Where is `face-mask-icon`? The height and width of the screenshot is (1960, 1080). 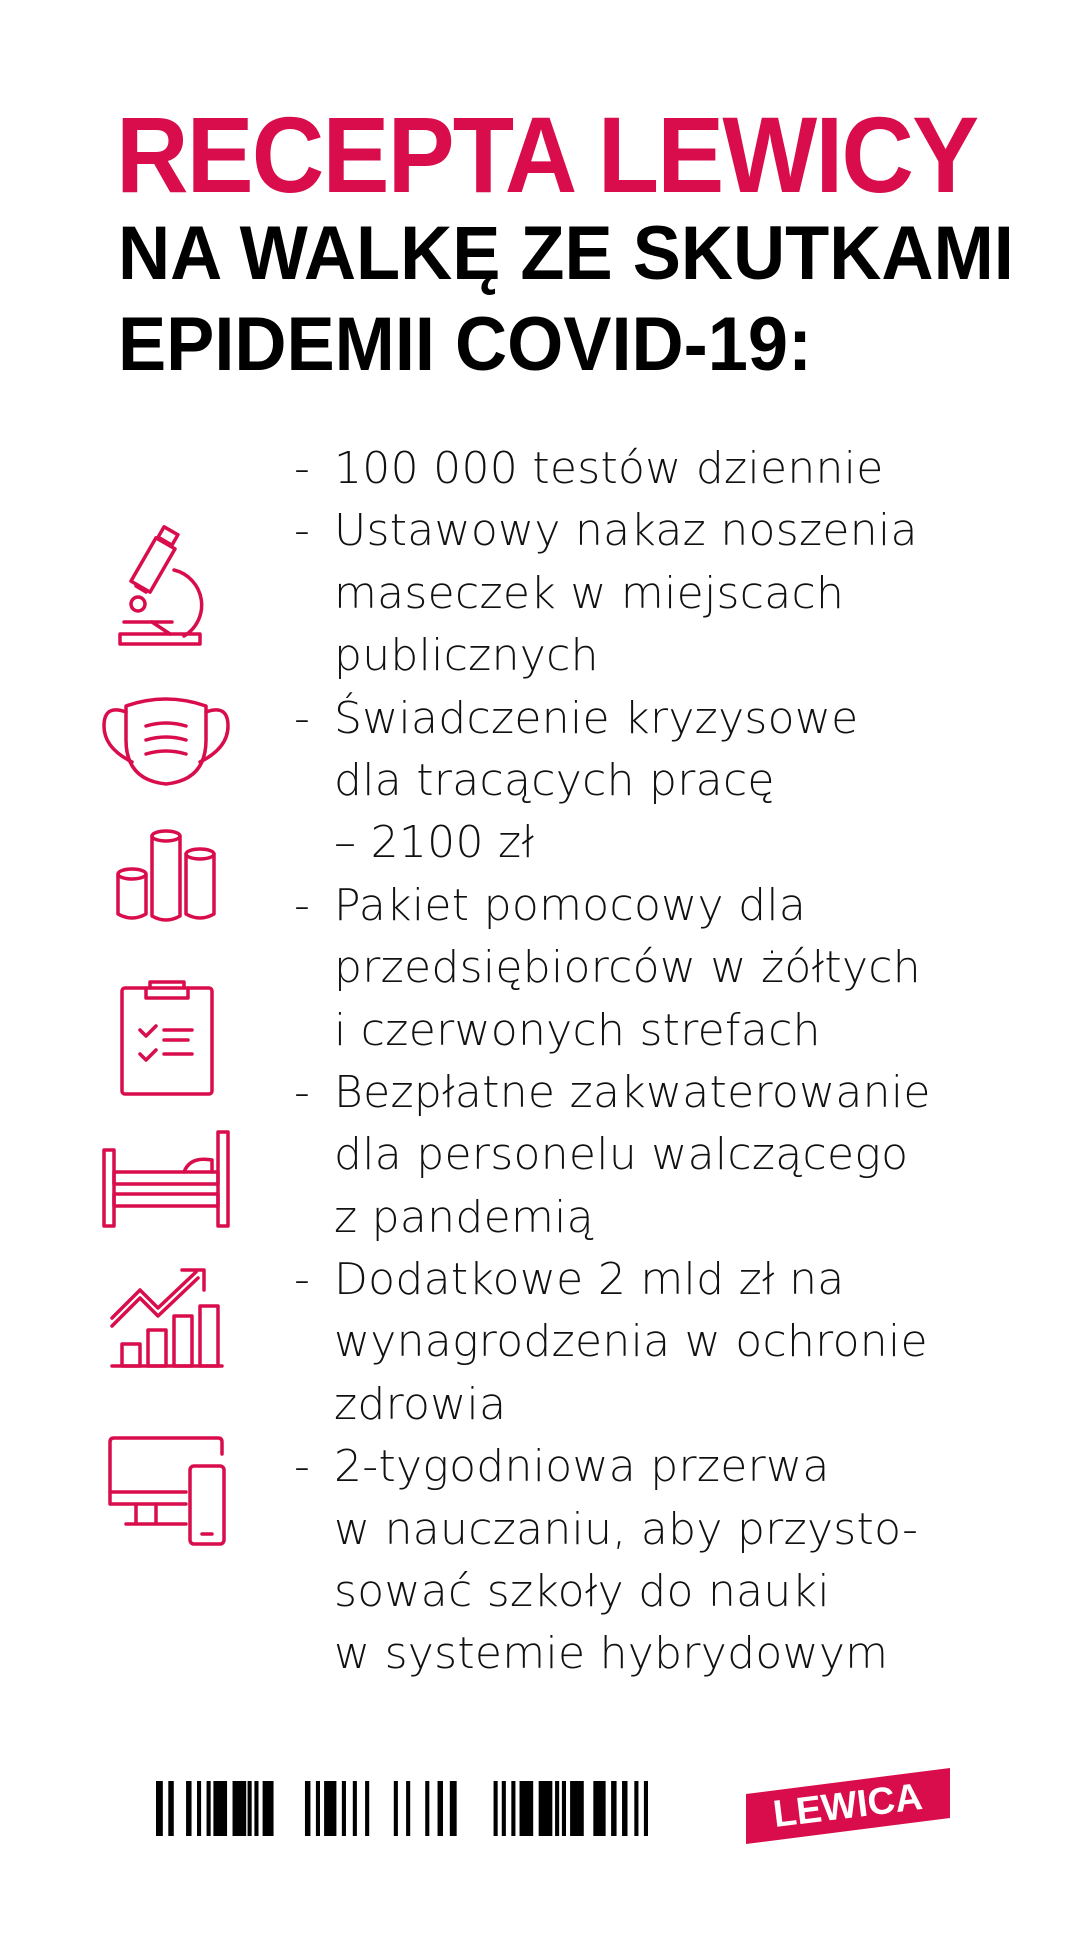
face-mask-icon is located at coordinates (166, 740).